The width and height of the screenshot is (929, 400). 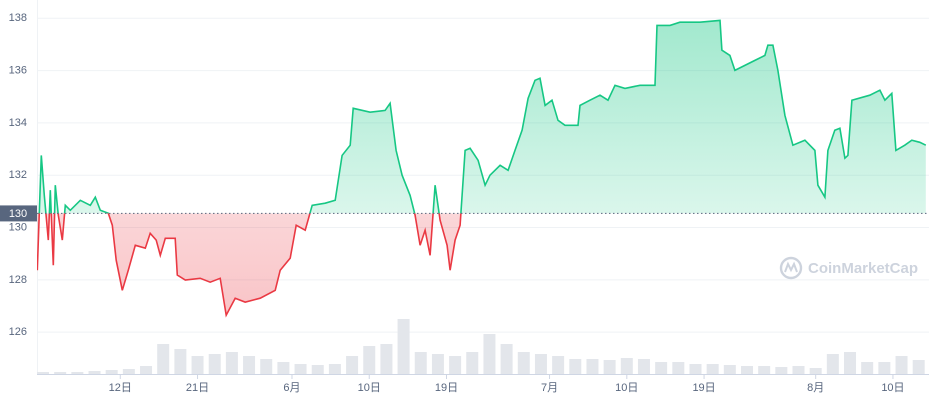 What do you see at coordinates (197, 388) in the screenshot?
I see `x-tick-label: 21日` at bounding box center [197, 388].